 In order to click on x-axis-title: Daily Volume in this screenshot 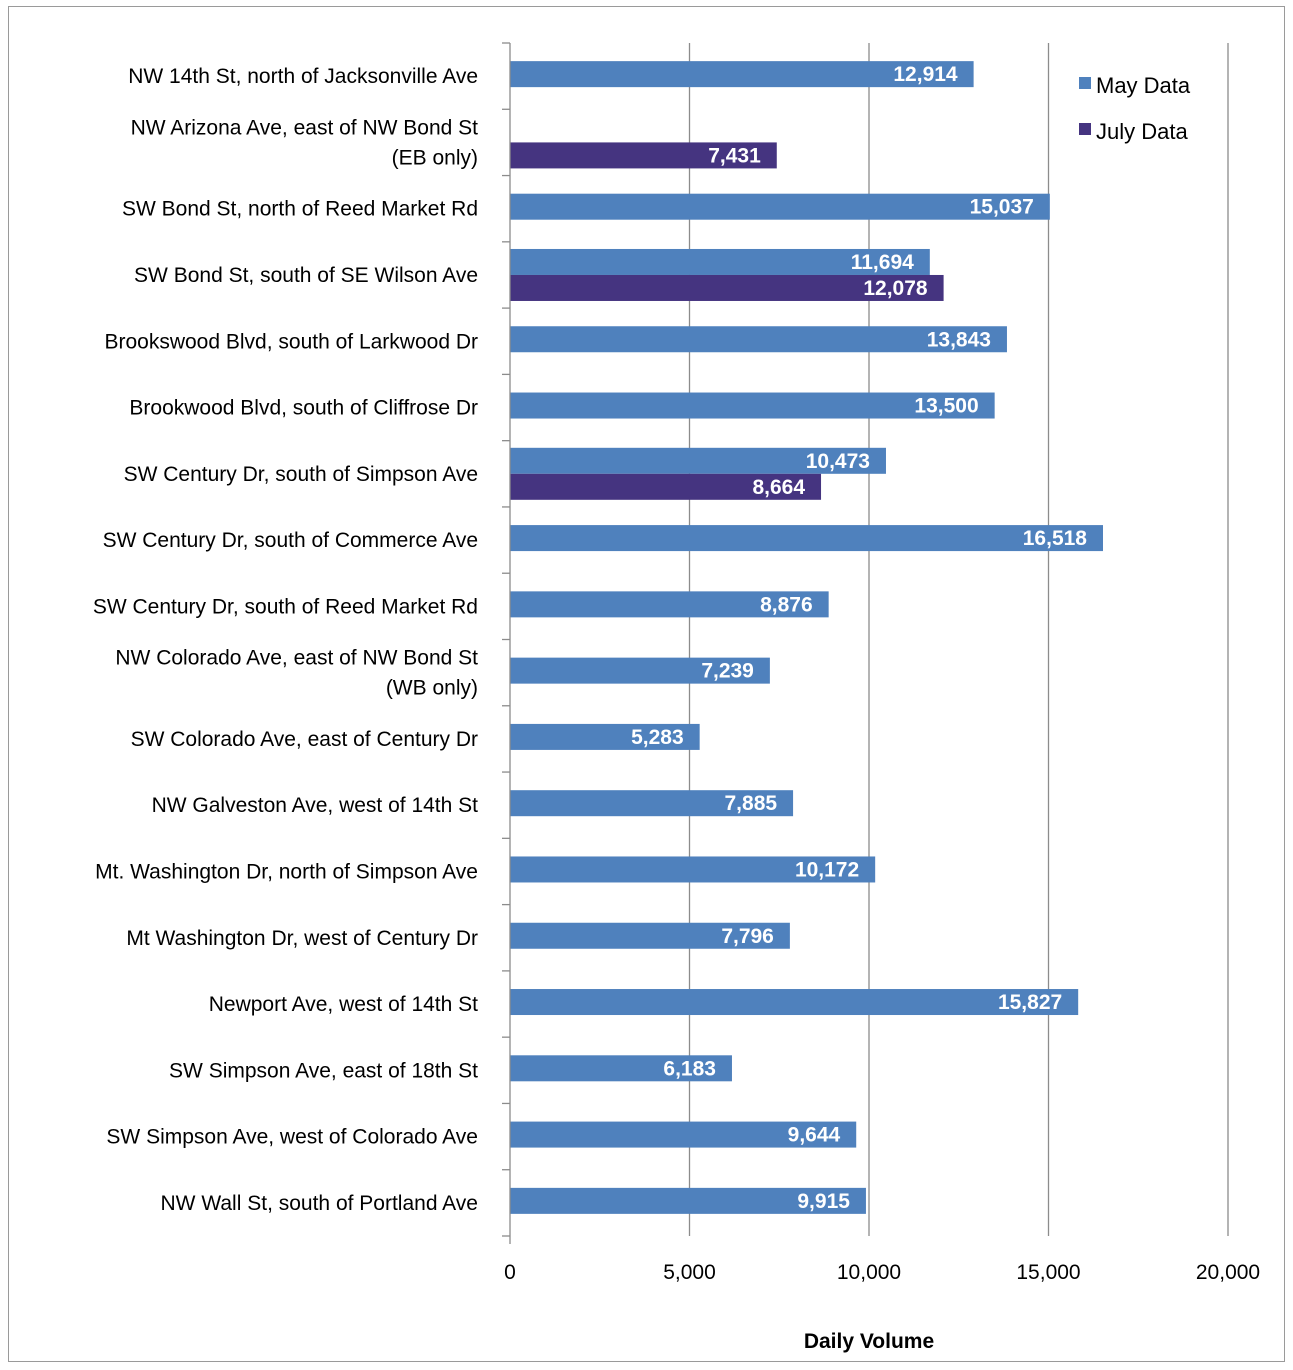, I will do `click(869, 1341)`.